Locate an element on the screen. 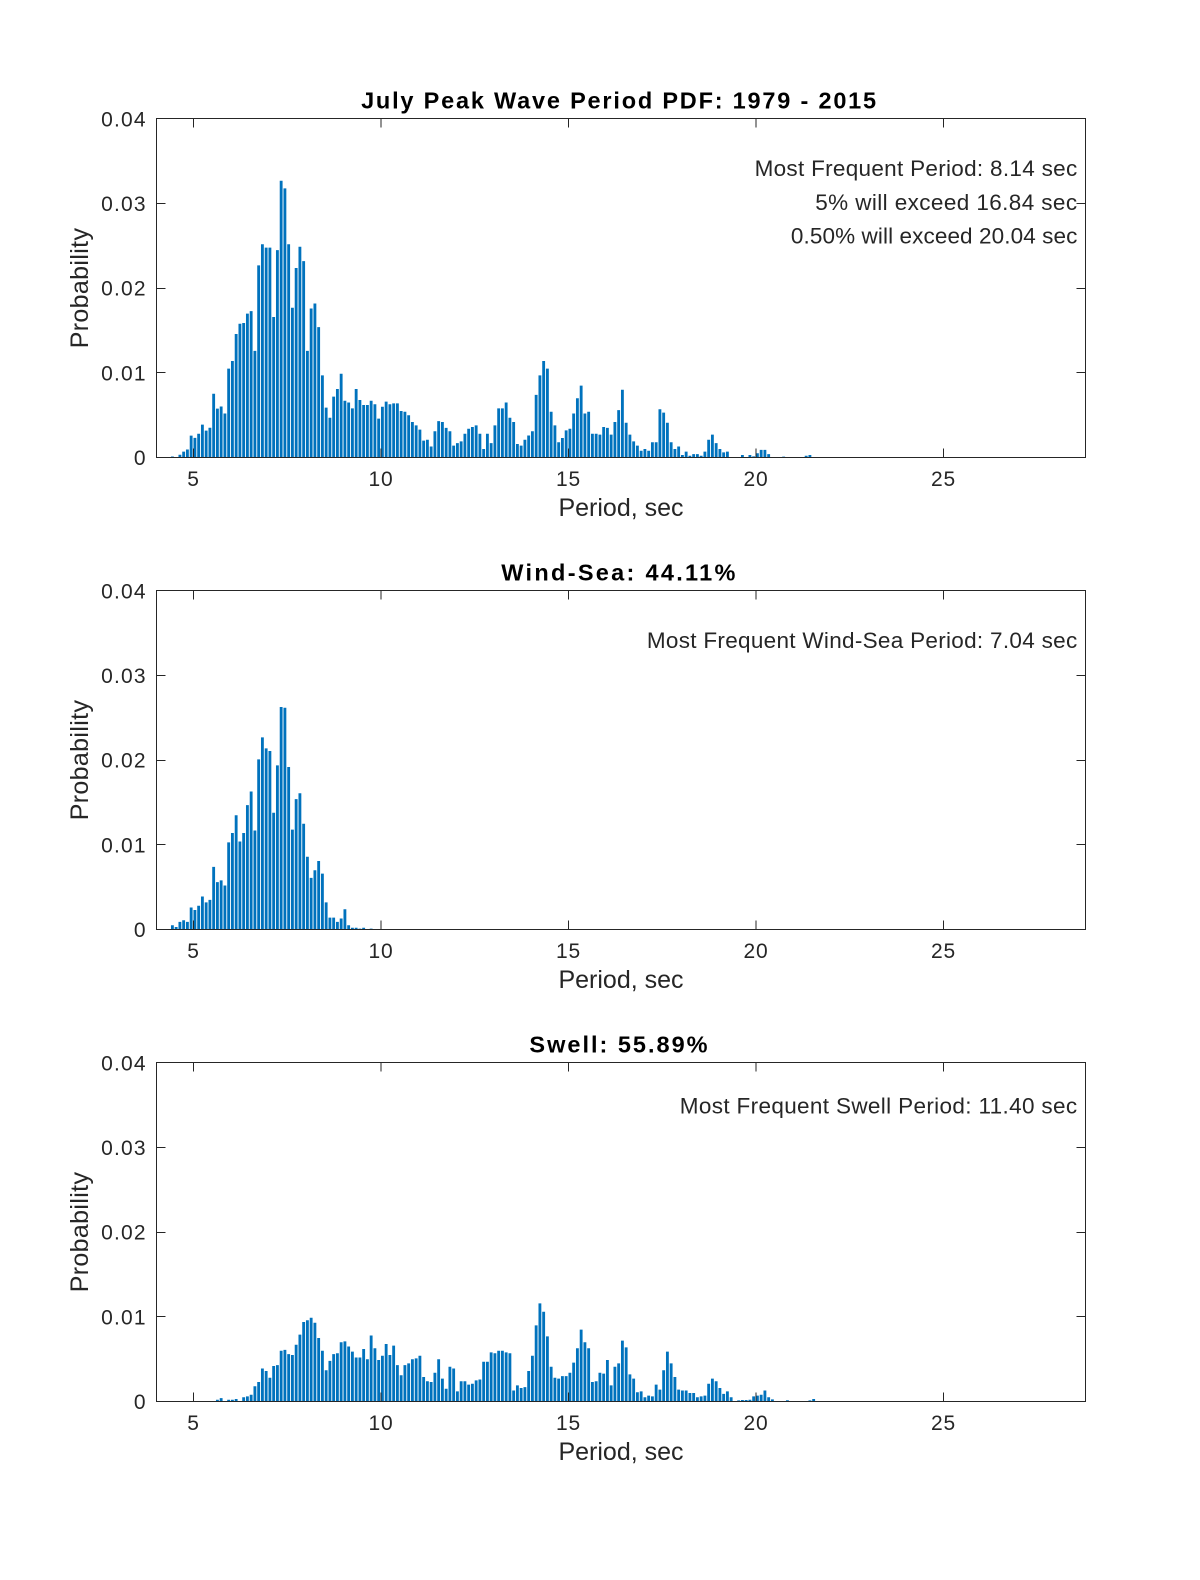 The image size is (1200, 1580). svg-text: Most Frequent Period: 8.14 sec is located at coordinates (916, 168).